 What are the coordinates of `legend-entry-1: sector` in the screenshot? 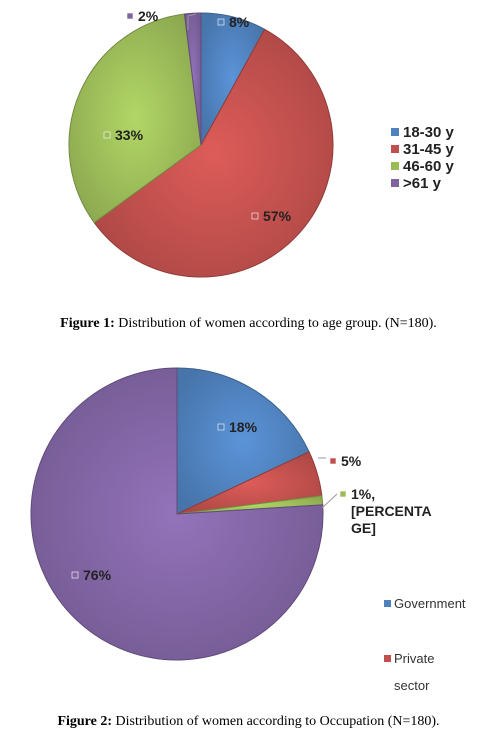 It's located at (412, 685).